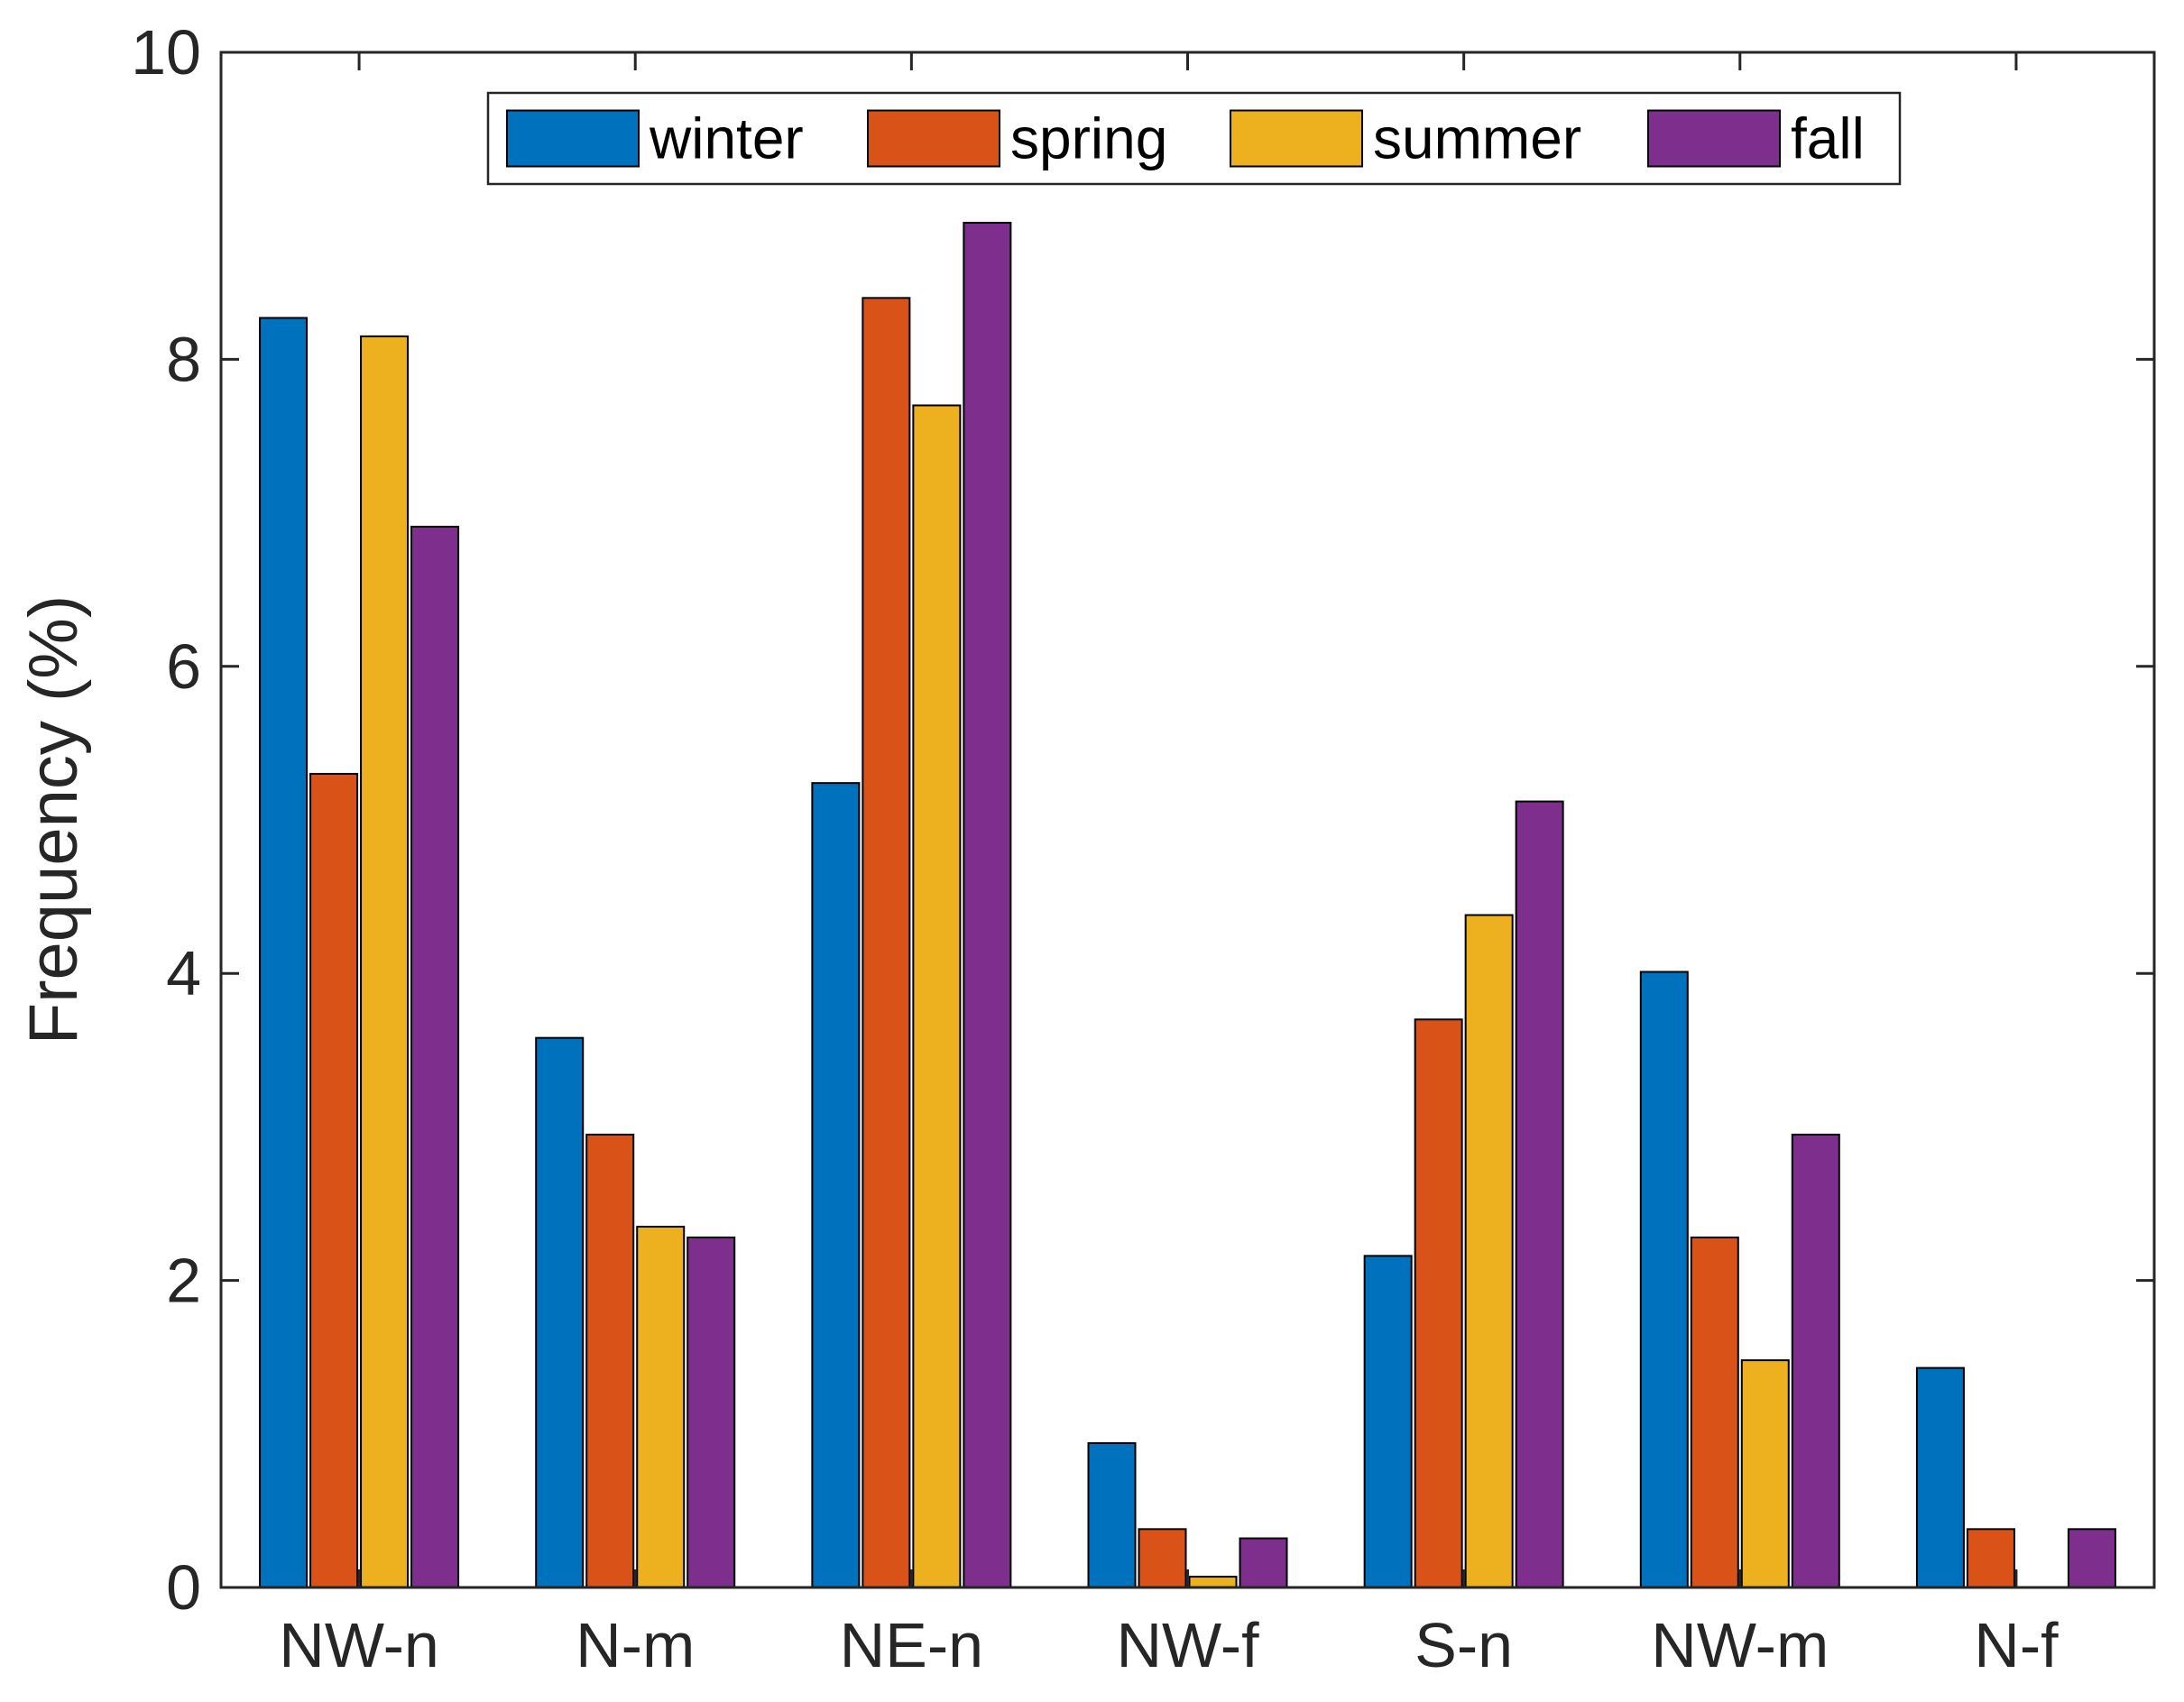 The width and height of the screenshot is (2184, 1702). Describe the element at coordinates (334, 1180) in the screenshot. I see `bar-spring-NW-n` at that location.